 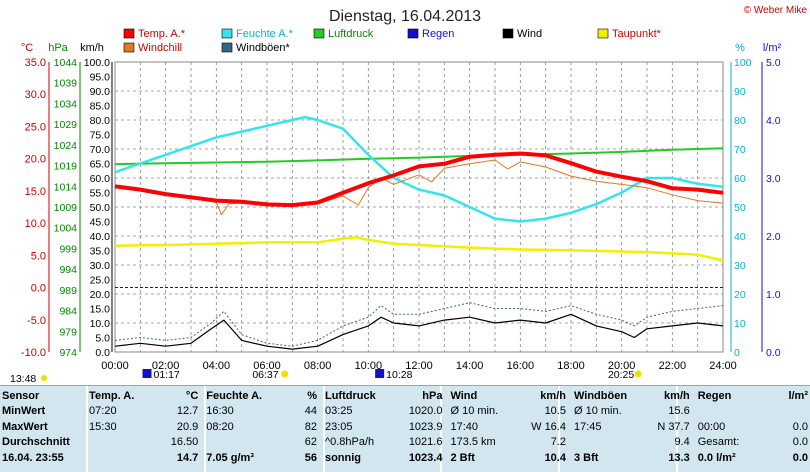 I want to click on tick-label-temp: 15.0, so click(x=35, y=192).